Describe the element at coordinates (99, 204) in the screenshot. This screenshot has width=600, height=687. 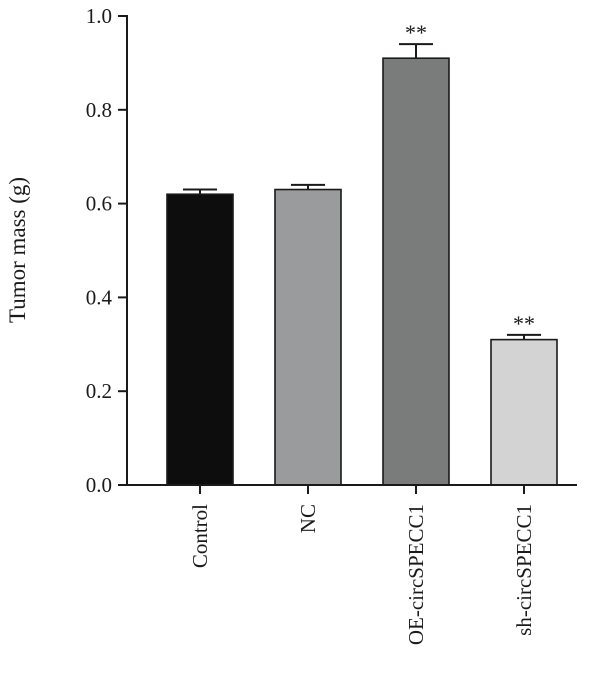
I see `y-tick-label-3: 0.6` at that location.